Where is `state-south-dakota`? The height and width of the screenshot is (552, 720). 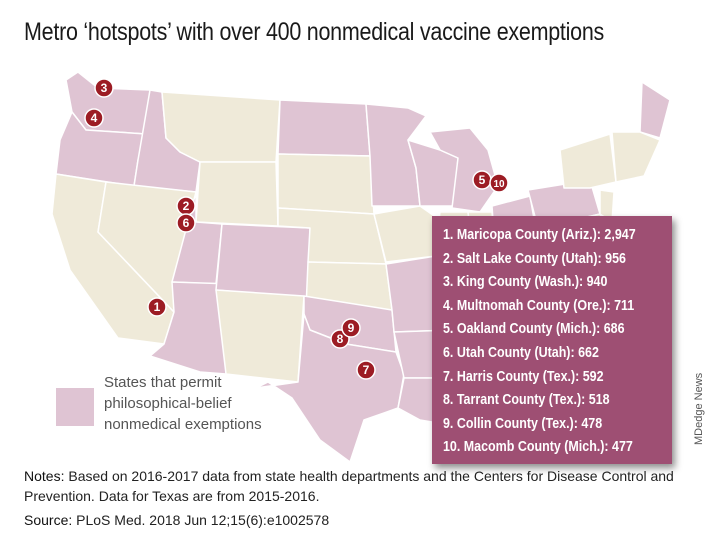
state-south-dakota is located at coordinates (326, 184).